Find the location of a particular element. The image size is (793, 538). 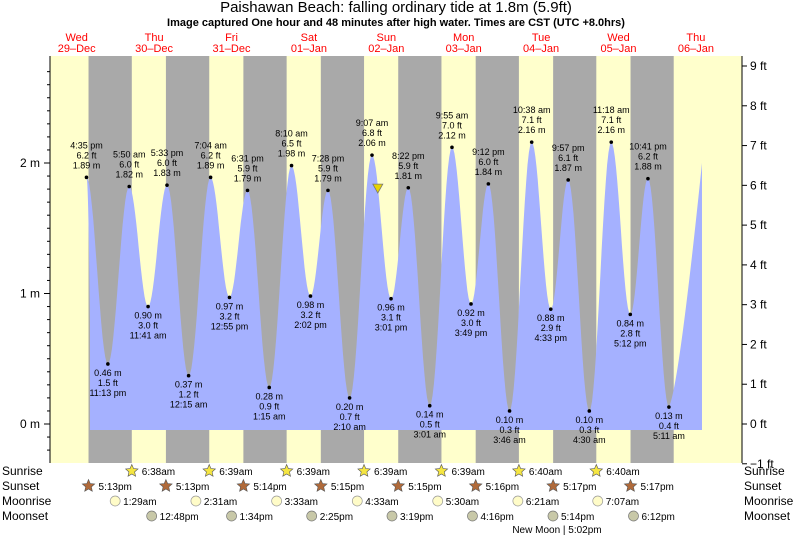

sunrise-time: 6:39am is located at coordinates (467, 472).